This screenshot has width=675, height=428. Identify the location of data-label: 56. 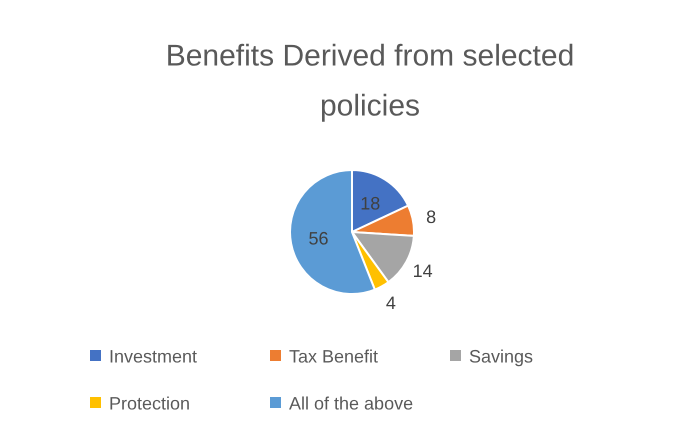
(318, 238).